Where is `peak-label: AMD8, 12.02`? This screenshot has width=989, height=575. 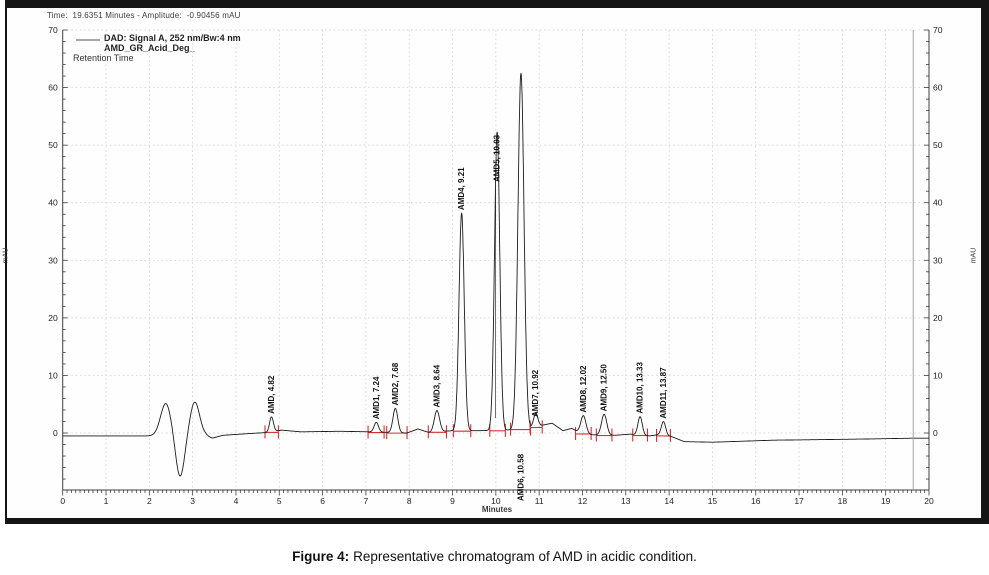 peak-label: AMD8, 12.02 is located at coordinates (583, 389).